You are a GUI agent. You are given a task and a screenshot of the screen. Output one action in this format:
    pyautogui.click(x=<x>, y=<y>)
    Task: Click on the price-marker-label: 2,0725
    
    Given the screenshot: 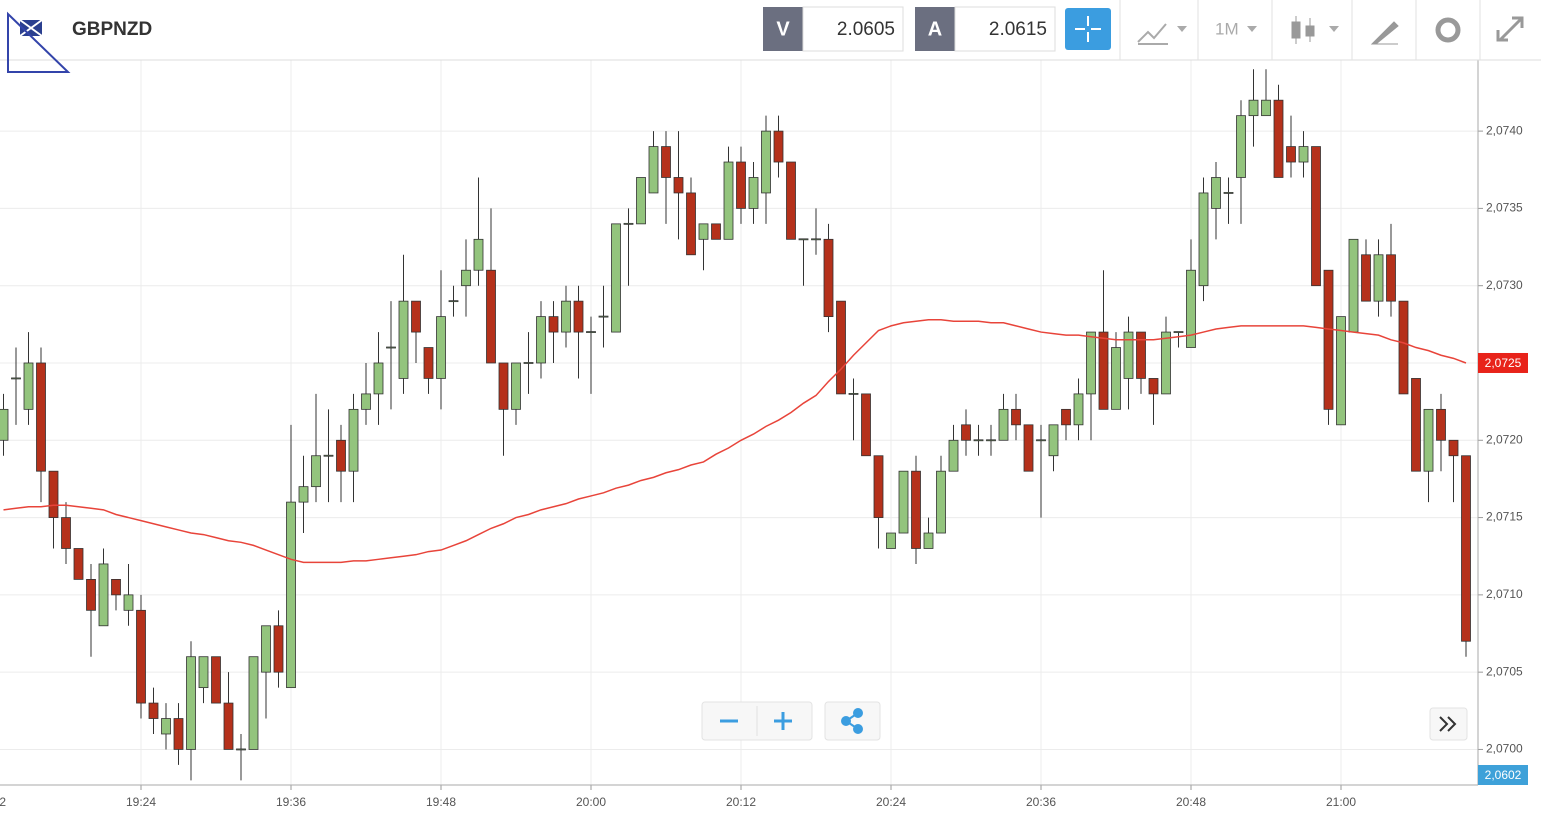 What is the action you would take?
    pyautogui.click(x=1503, y=363)
    